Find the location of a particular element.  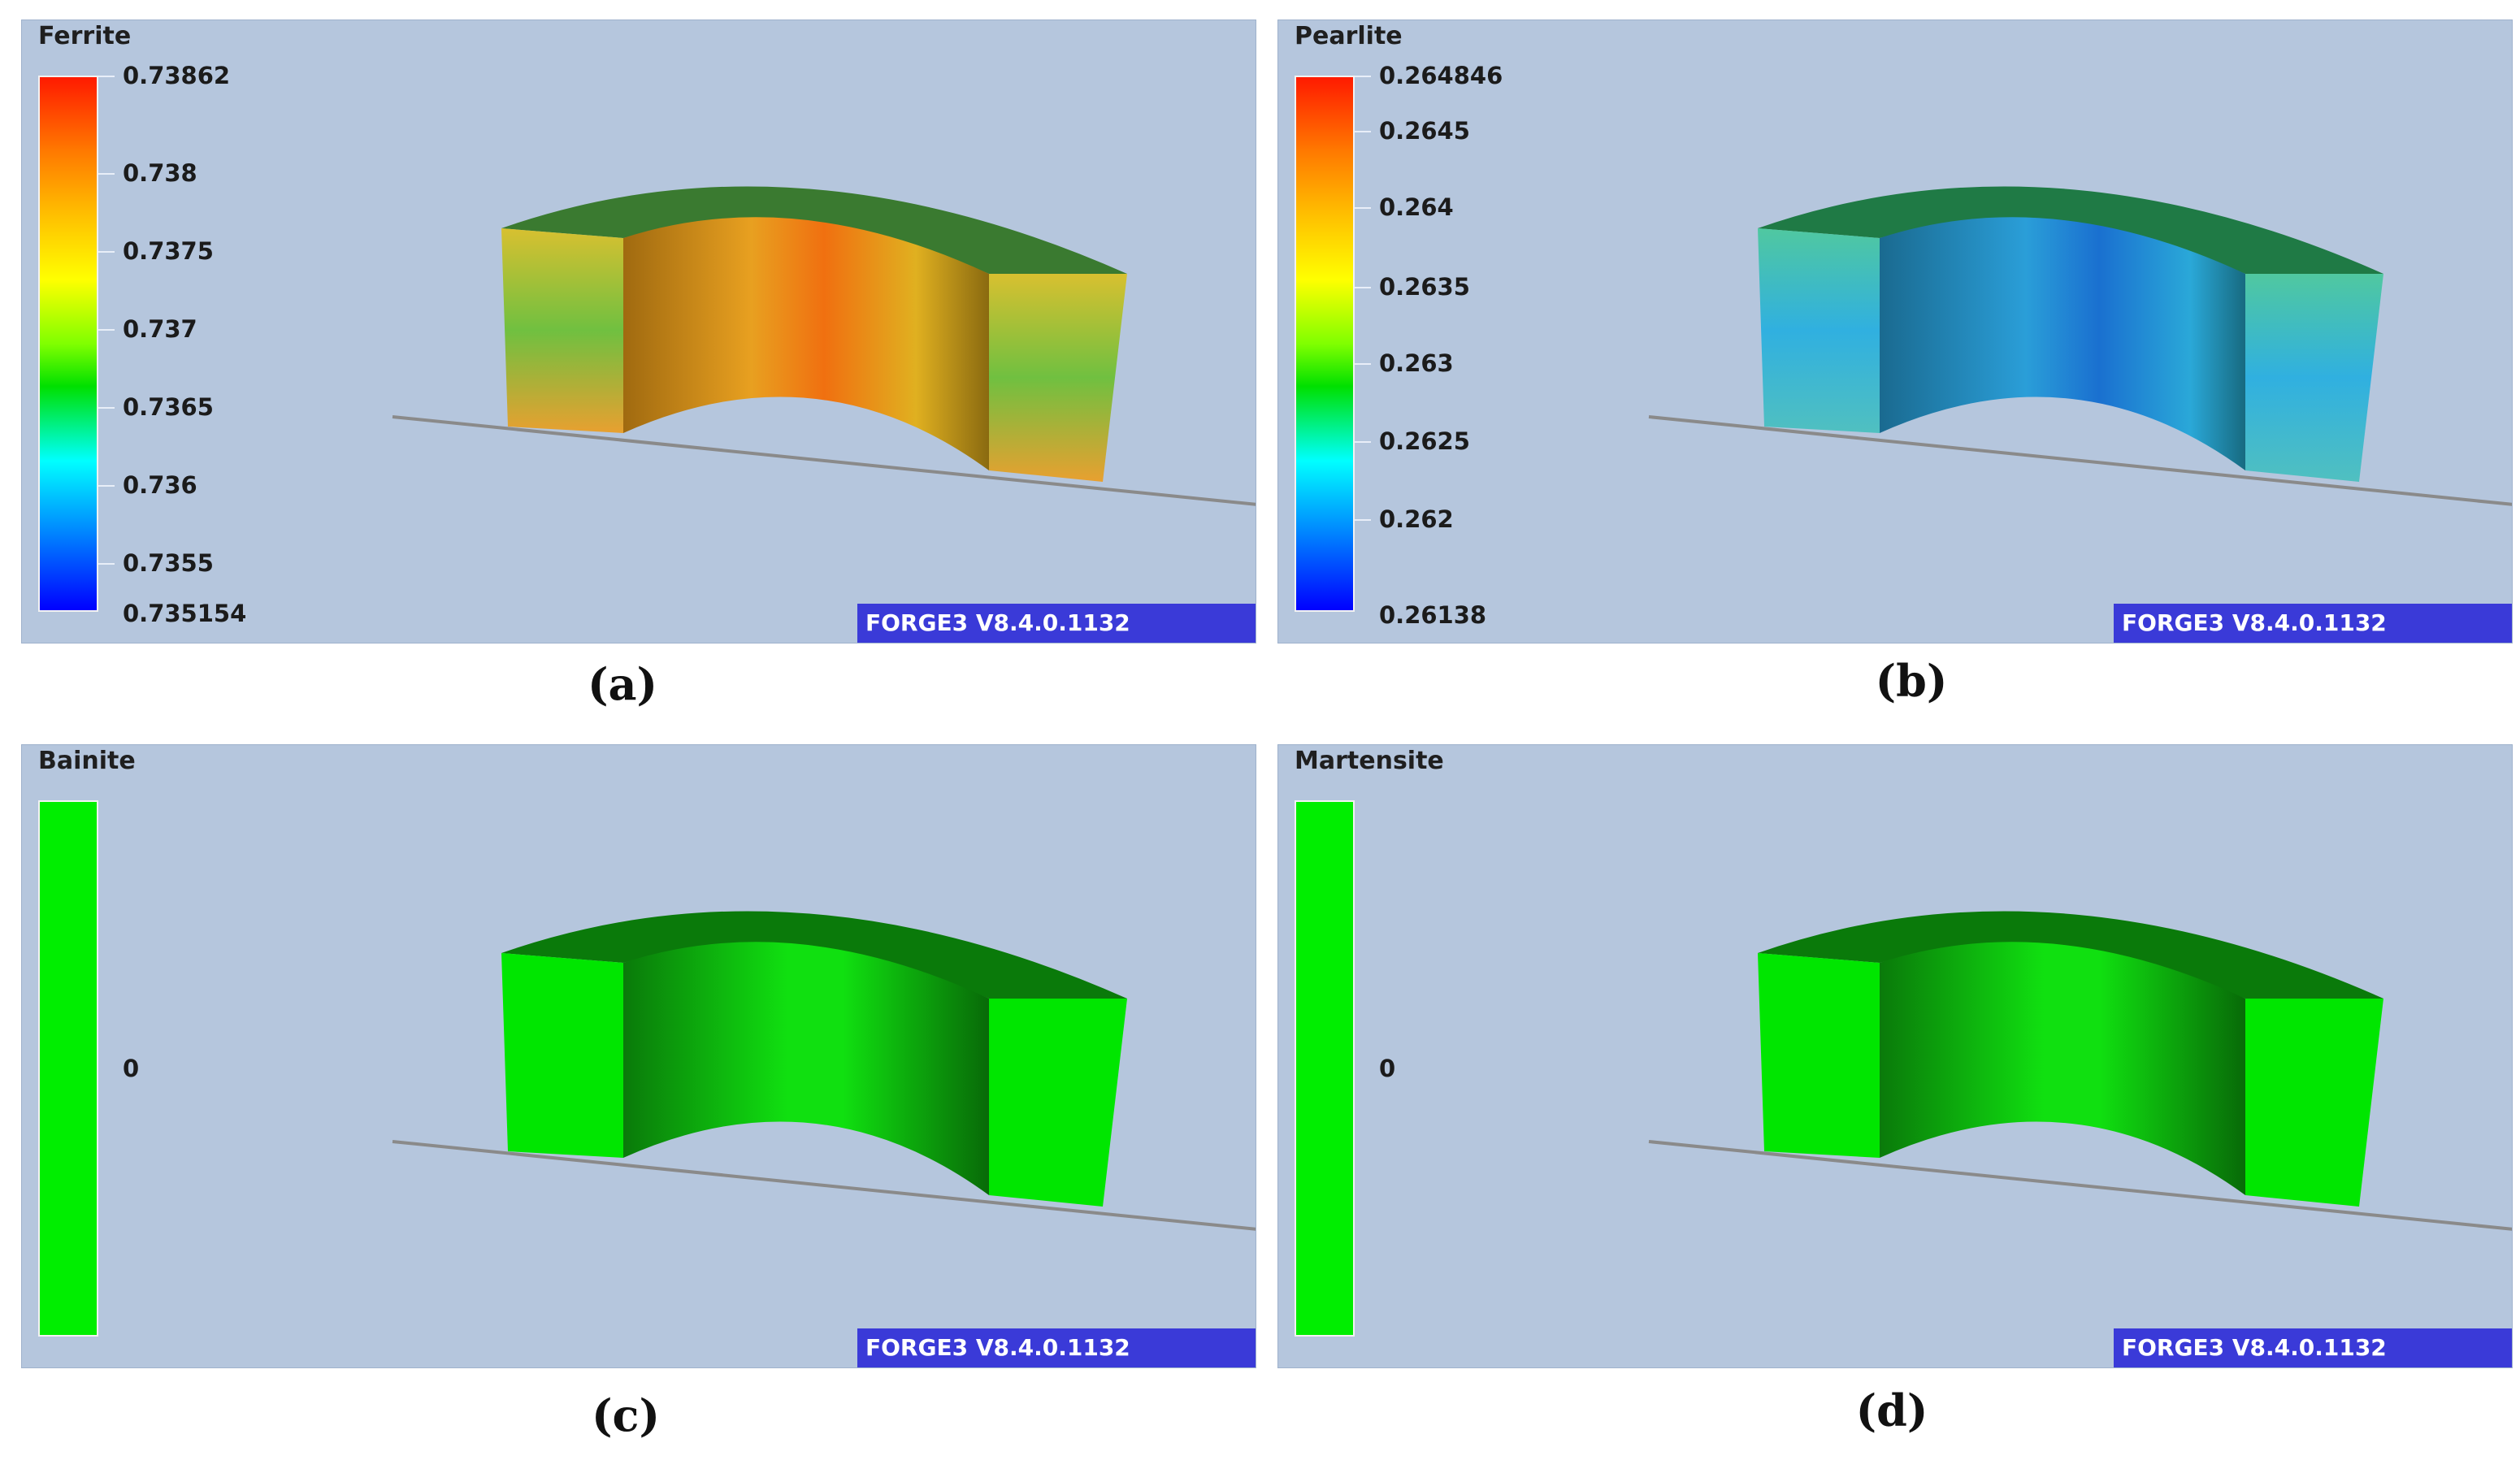

panel-caption: (a) is located at coordinates (622, 684).